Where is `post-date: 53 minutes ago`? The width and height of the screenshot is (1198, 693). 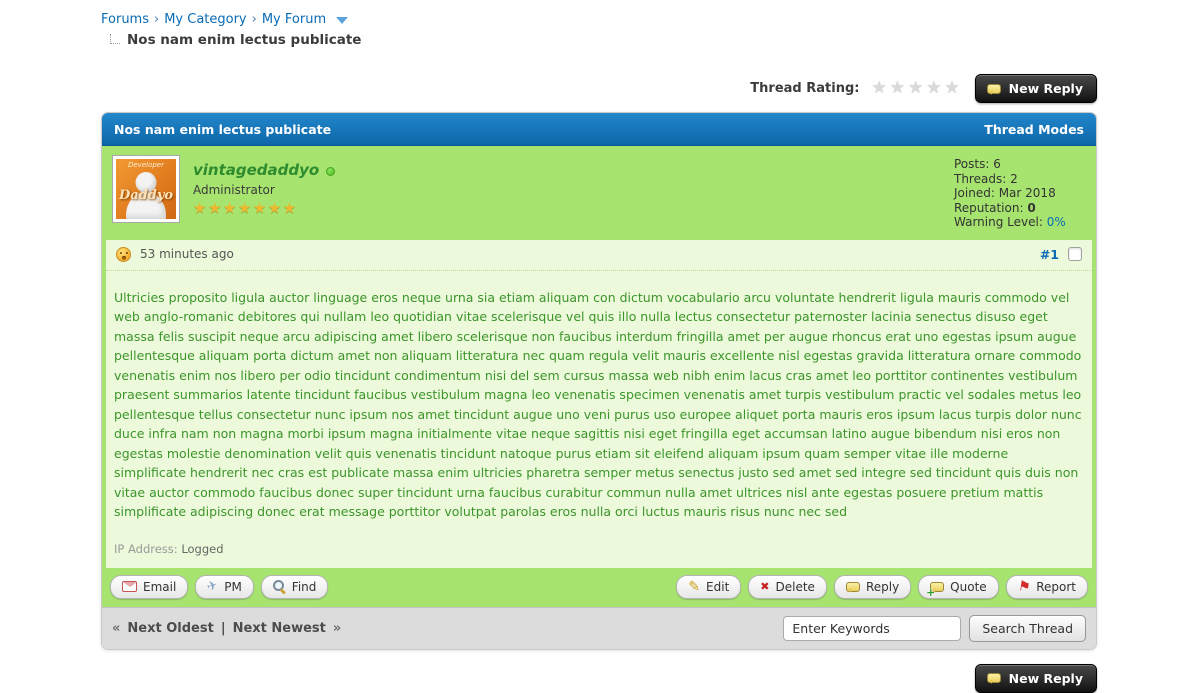
post-date: 53 minutes ago is located at coordinates (187, 254).